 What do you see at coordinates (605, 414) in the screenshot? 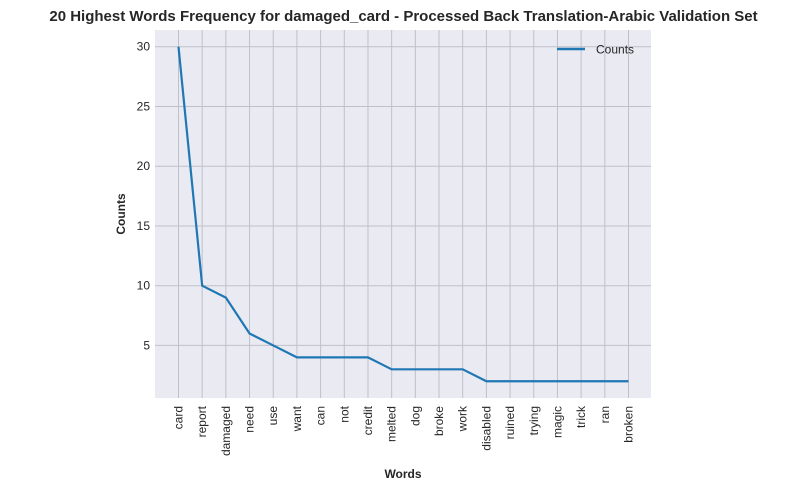
I see `x-tick-label: ran` at bounding box center [605, 414].